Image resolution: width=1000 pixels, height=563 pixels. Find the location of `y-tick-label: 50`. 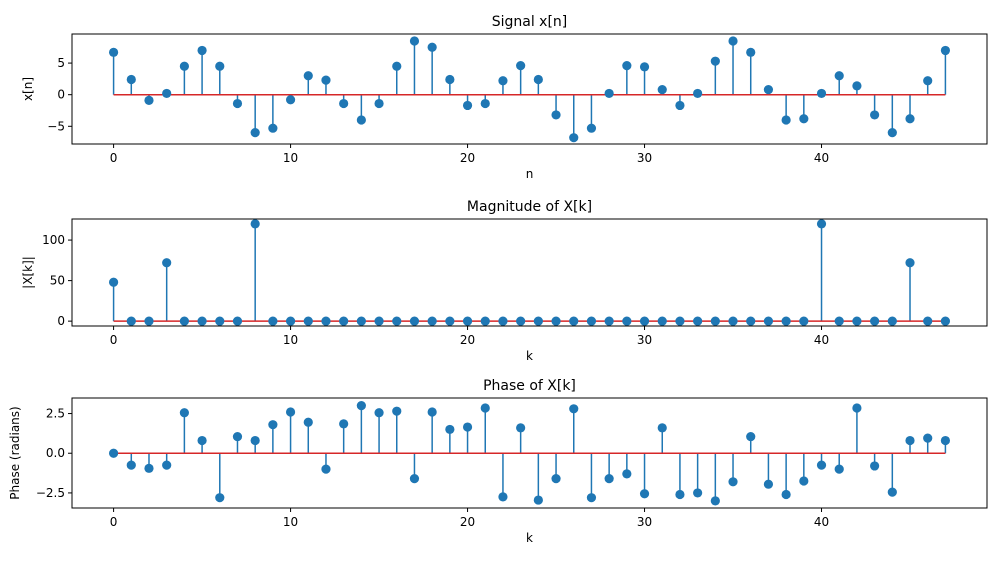

y-tick-label: 50 is located at coordinates (57, 281).